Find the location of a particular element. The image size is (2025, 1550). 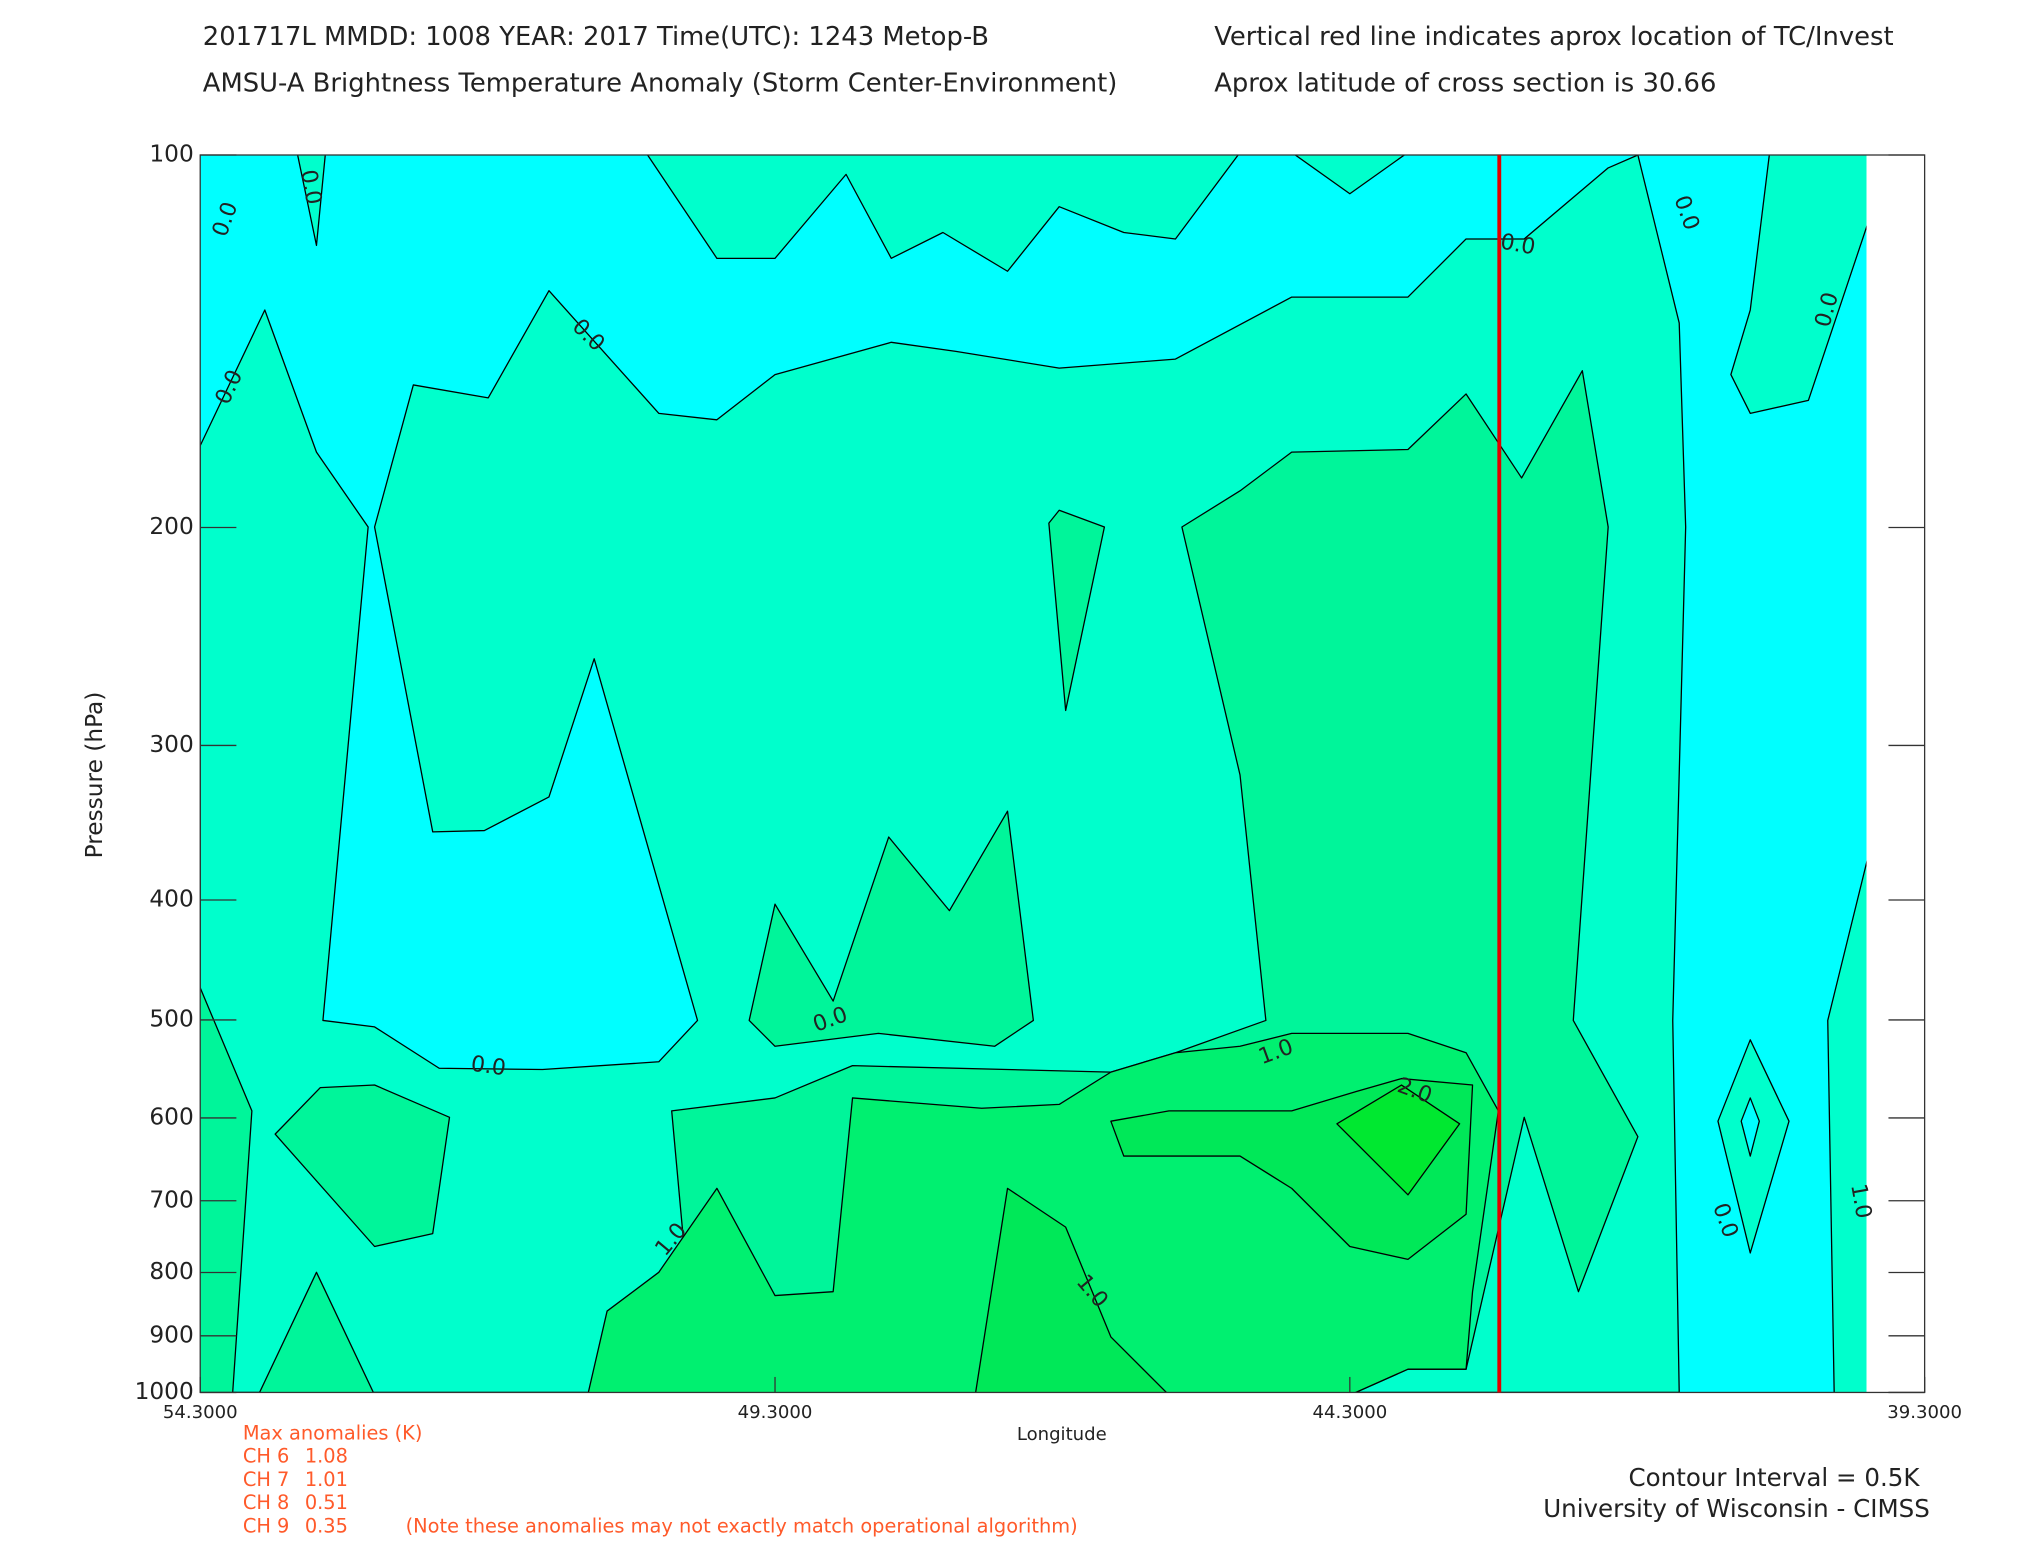

x-axis-label: Longitude is located at coordinates (1062, 1434).